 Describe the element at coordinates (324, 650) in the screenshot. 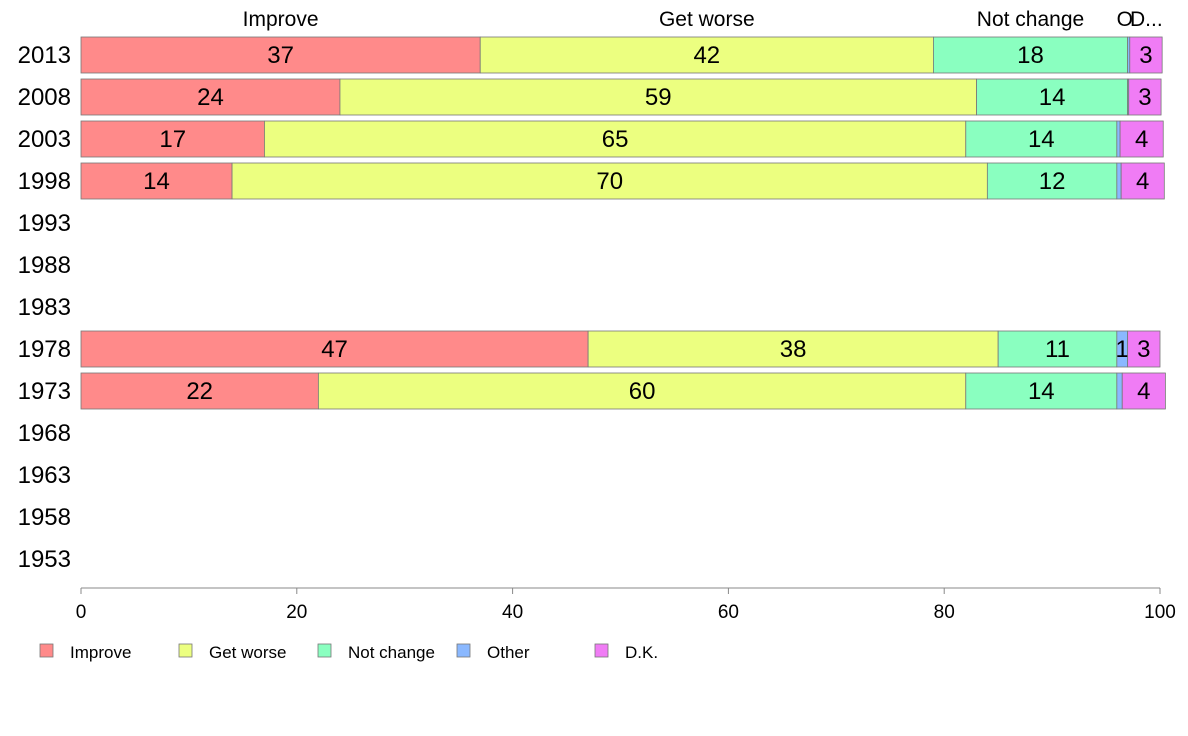

I see `legend-swatch-not-change` at that location.